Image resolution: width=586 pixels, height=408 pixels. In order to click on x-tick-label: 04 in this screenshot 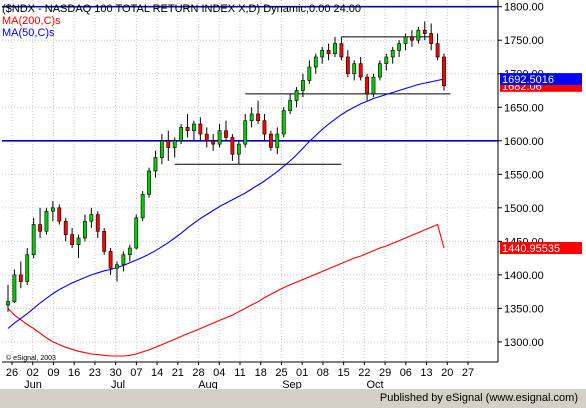, I will do `click(219, 373)`.